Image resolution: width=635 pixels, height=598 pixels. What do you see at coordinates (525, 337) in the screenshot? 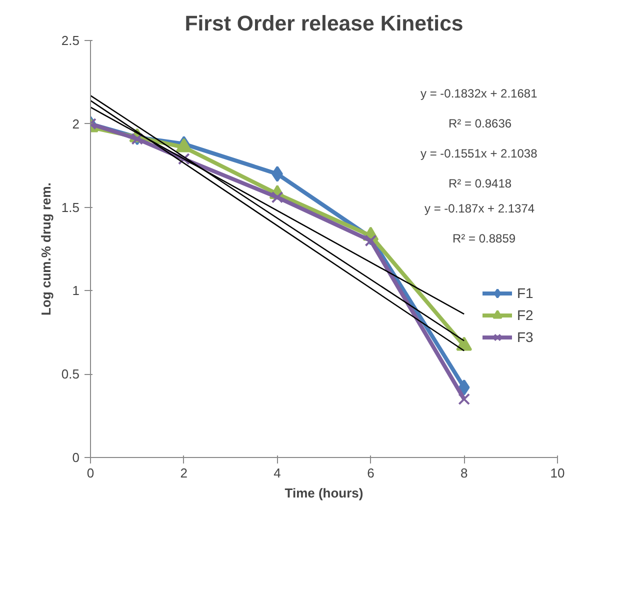
I see `legend-label: F3` at bounding box center [525, 337].